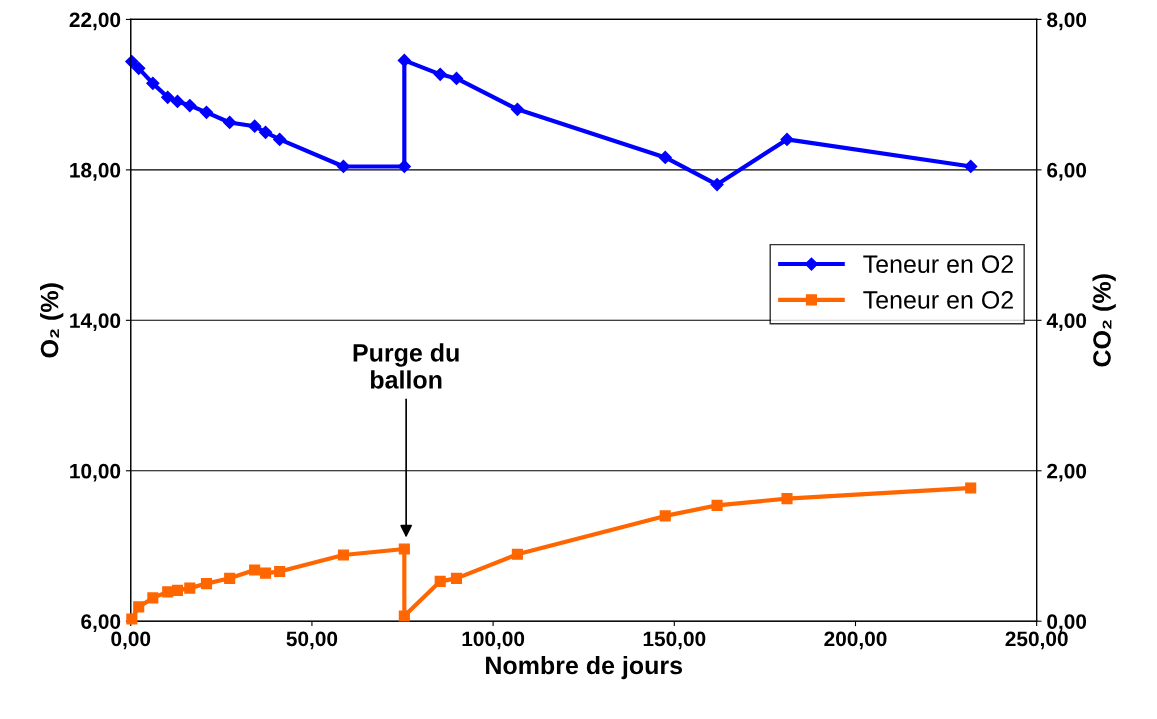 Image resolution: width=1157 pixels, height=719 pixels. What do you see at coordinates (95, 21) in the screenshot?
I see `y-tick-label: 22,00` at bounding box center [95, 21].